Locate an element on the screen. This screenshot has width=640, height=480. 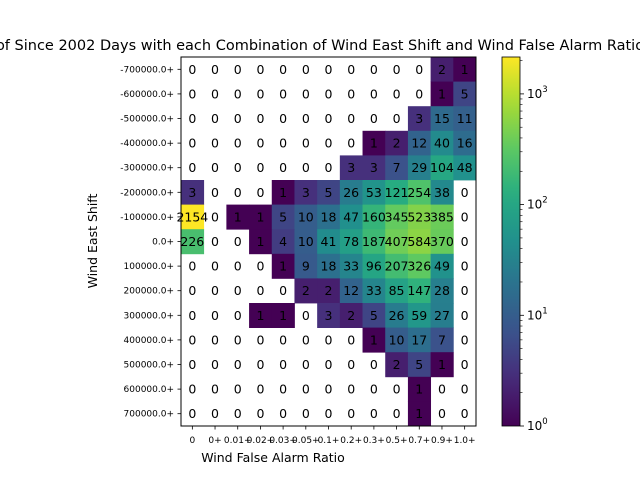
cell-value-label: 345 is located at coordinates (397, 216).